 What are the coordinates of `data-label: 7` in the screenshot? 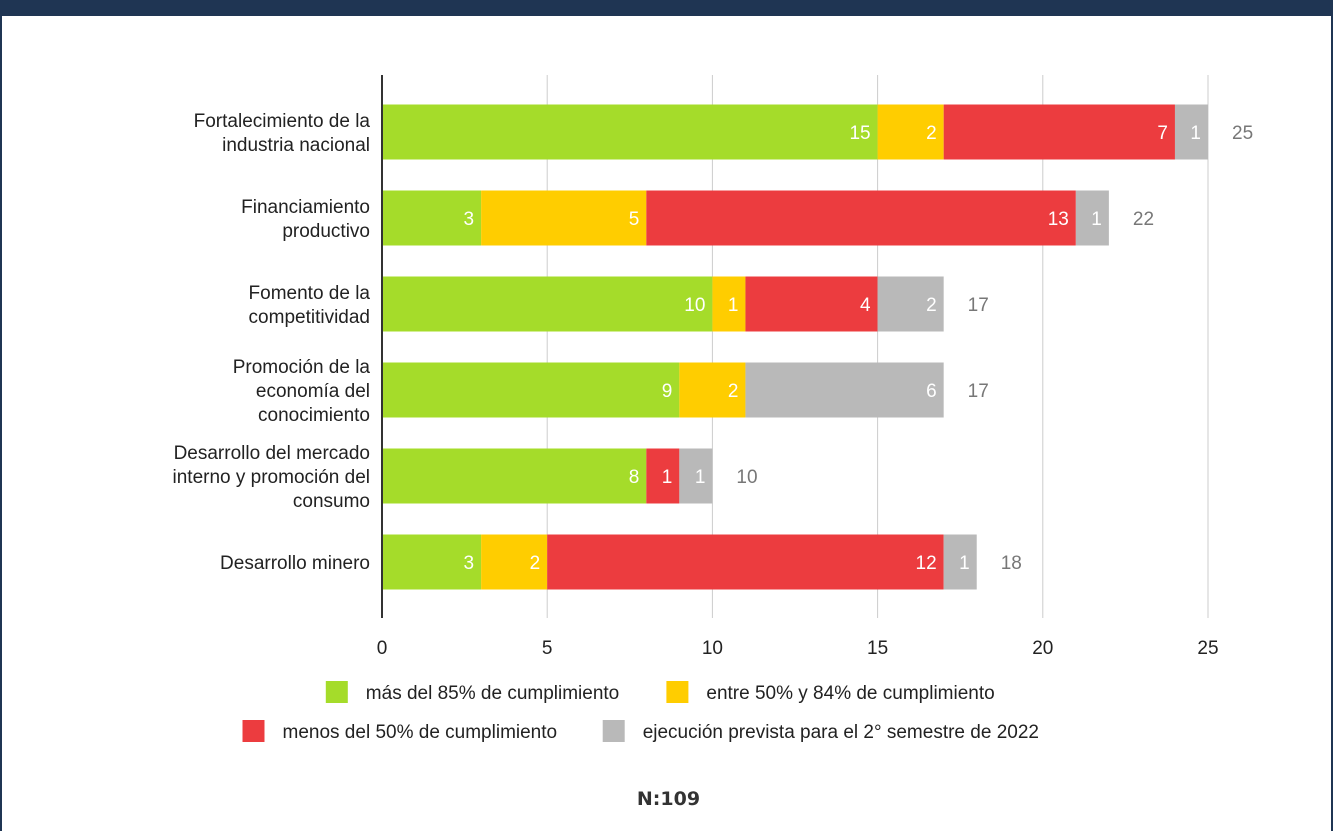 It's located at (1162, 133).